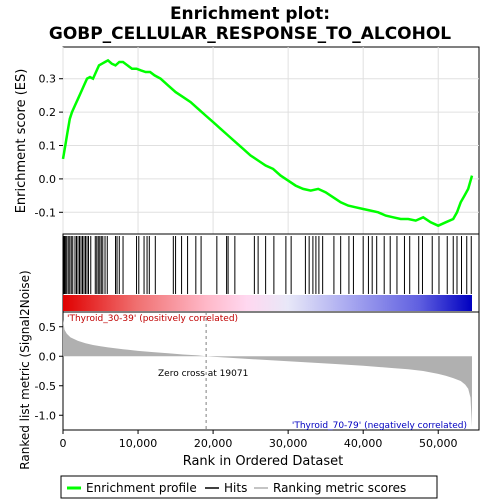 This screenshot has height=500, width=500. I want to click on x-tick-label: 10,000, so click(138, 443).